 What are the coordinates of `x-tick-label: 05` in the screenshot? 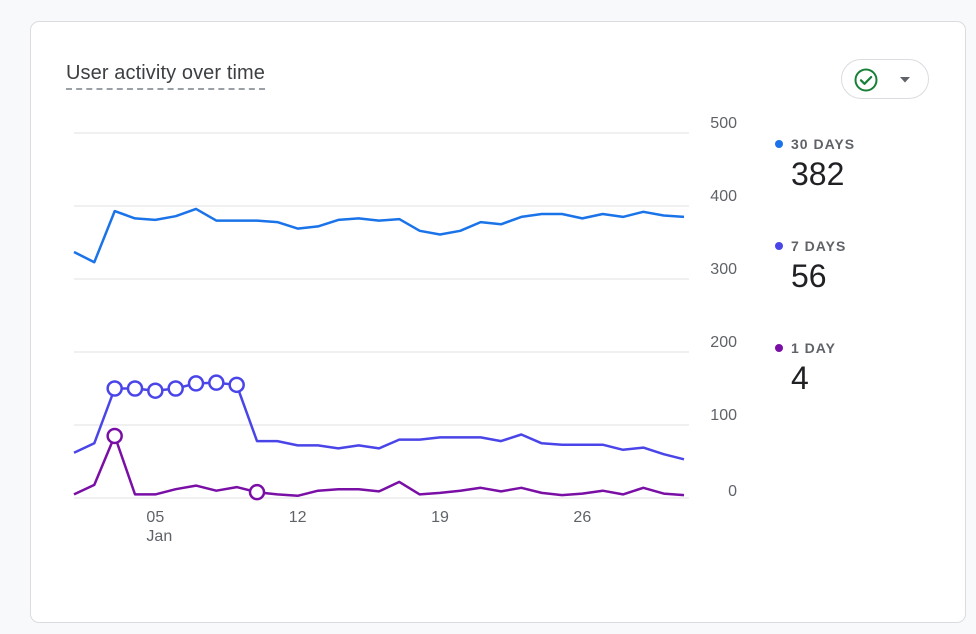 It's located at (155, 517).